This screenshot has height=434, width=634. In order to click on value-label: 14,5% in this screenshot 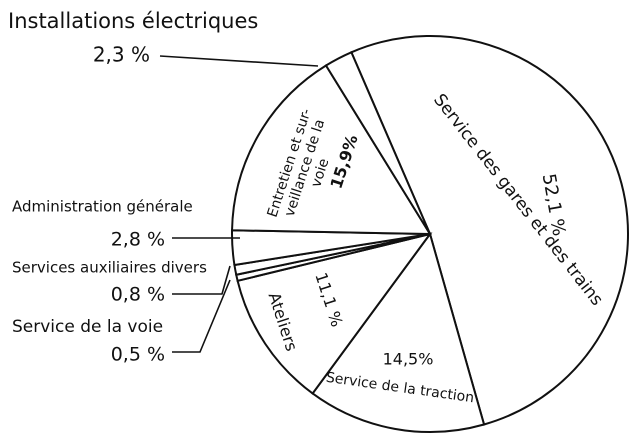, I will do `click(408, 359)`.